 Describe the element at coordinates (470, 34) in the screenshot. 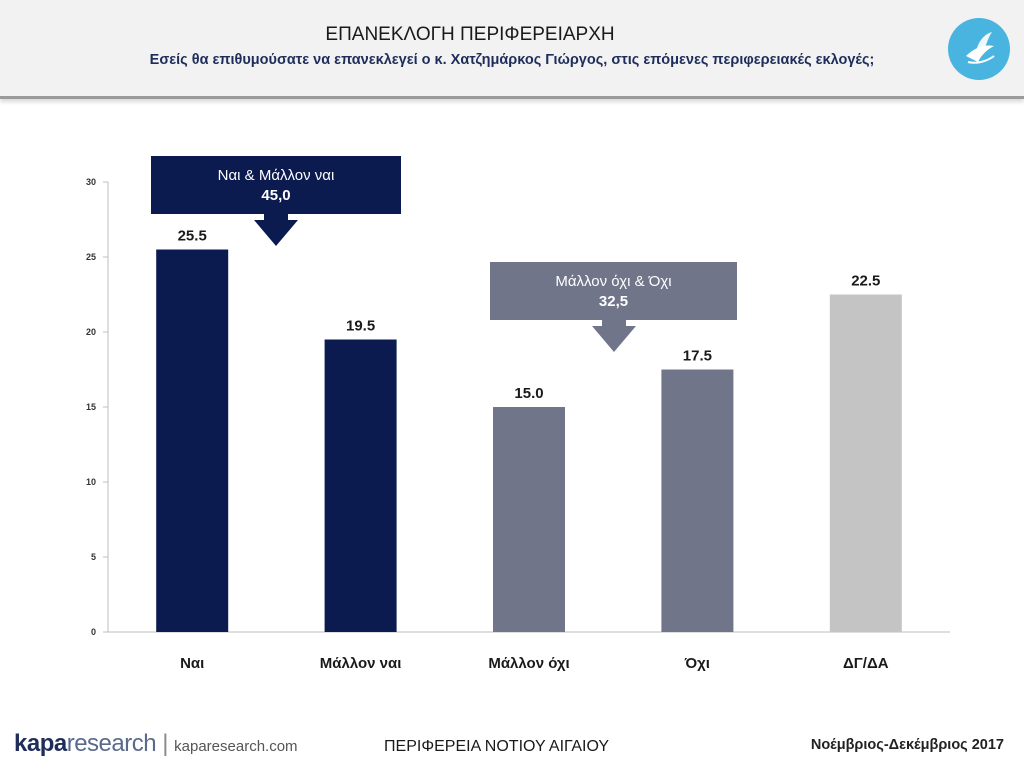

I see `page-title: ΕΠΑΝΕΚΛΟΓΗ ΠΕΡΙΦΕΡΕΙΑΡΧΗ` at that location.